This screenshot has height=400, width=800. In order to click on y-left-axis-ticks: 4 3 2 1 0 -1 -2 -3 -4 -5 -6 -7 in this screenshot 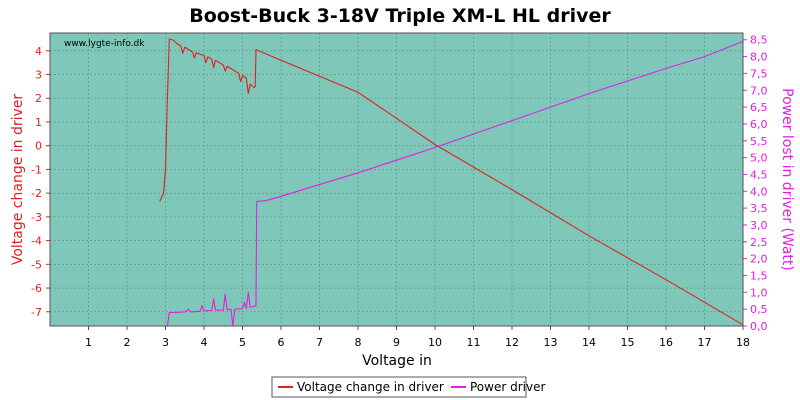, I will do `click(40, 182)`.